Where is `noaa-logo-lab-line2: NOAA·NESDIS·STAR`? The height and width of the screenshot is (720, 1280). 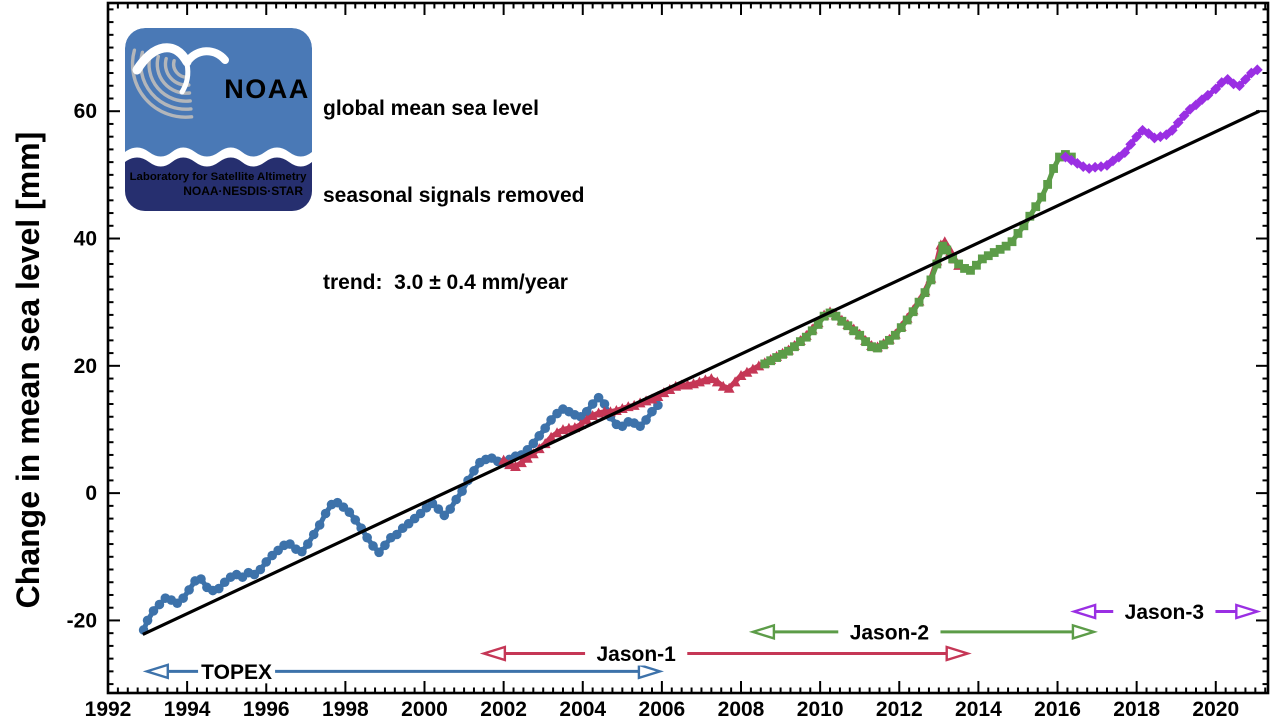
noaa-logo-lab-line2: NOAA·NESDIS·STAR is located at coordinates (243, 191).